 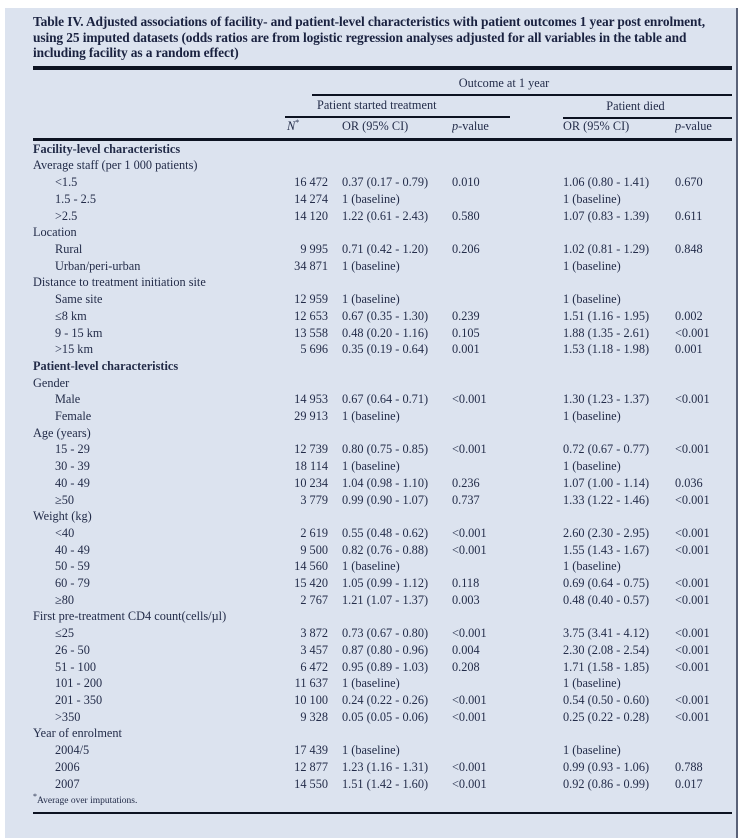 What do you see at coordinates (66, 182) in the screenshot?
I see `row-label: <1.5` at bounding box center [66, 182].